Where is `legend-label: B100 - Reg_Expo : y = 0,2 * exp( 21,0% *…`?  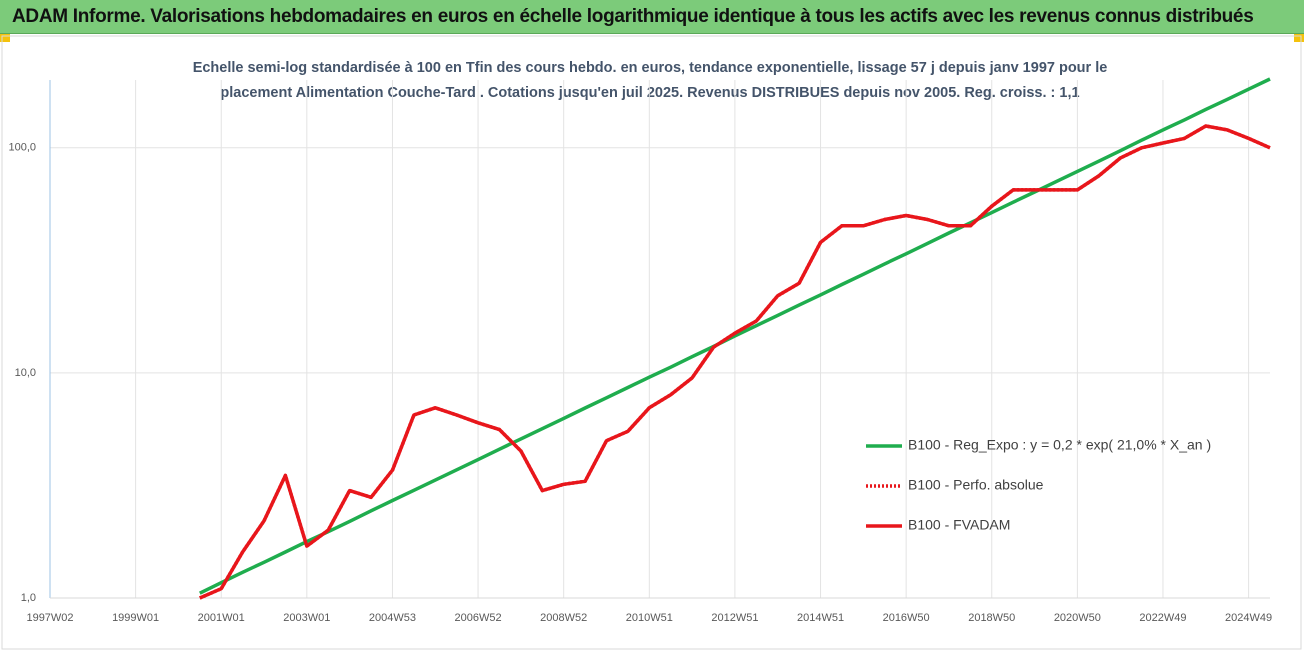 legend-label: B100 - Reg_Expo : y = 0,2 * exp( 21,0% *… is located at coordinates (1059, 445).